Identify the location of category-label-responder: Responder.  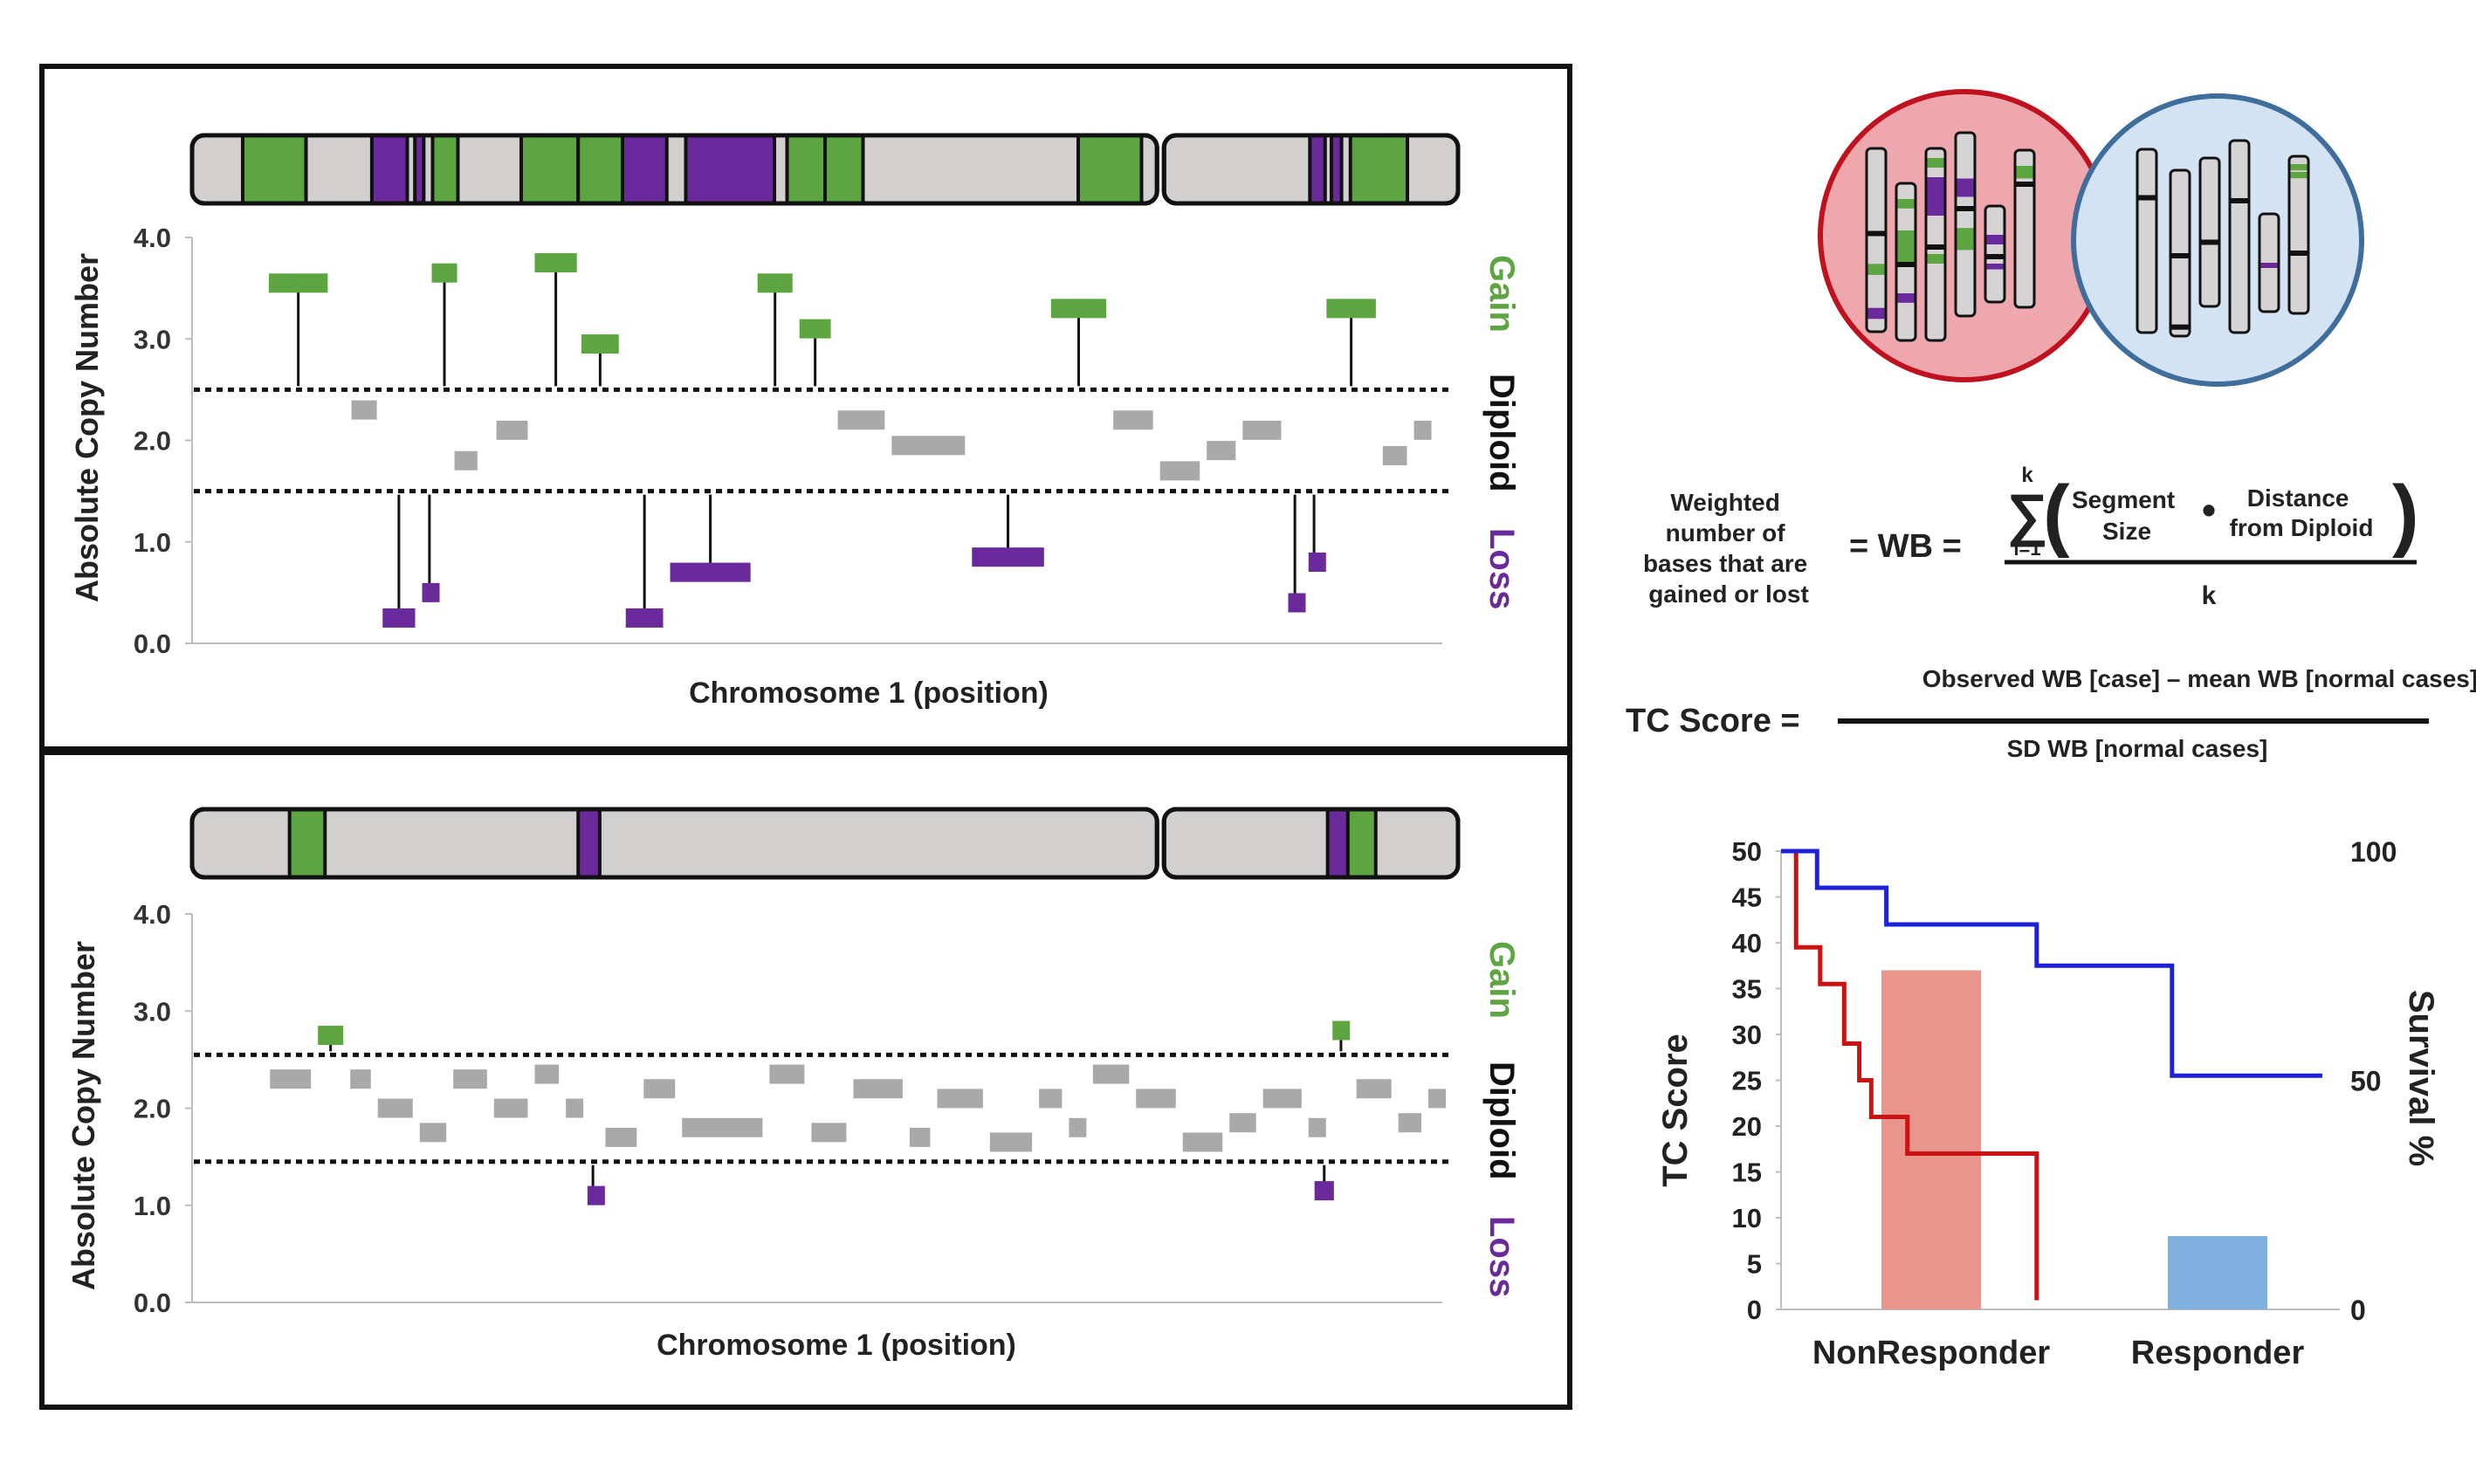
(2218, 1353).